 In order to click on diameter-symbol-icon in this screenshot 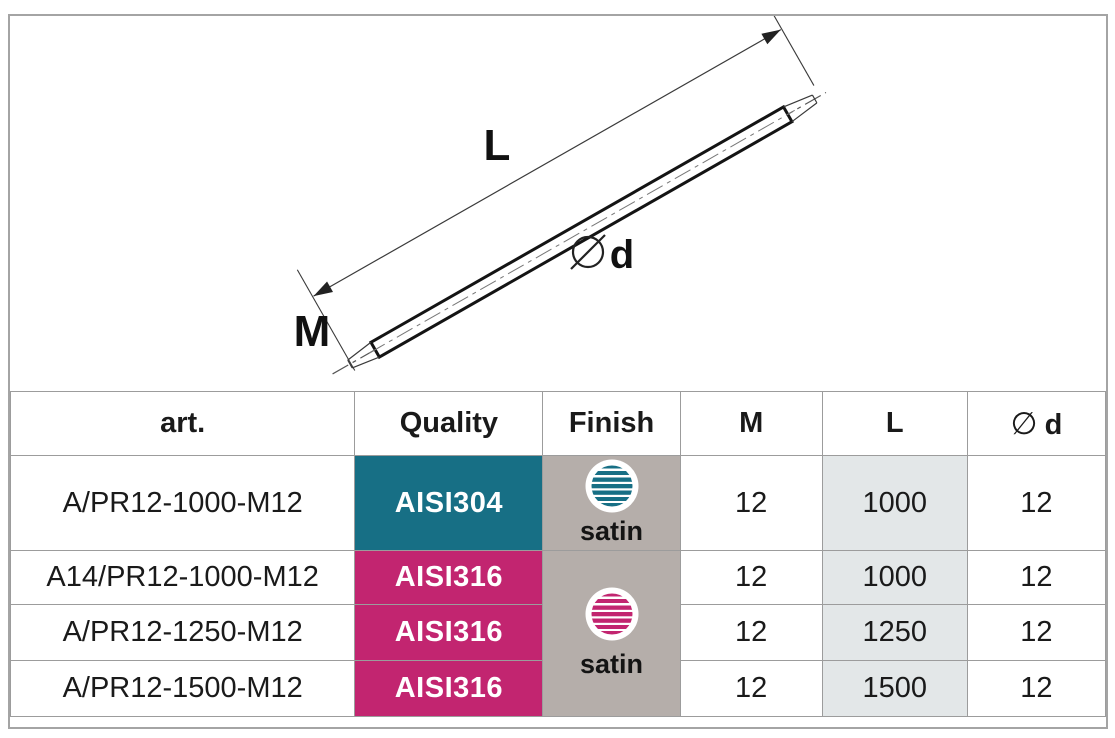, I will do `click(588, 252)`.